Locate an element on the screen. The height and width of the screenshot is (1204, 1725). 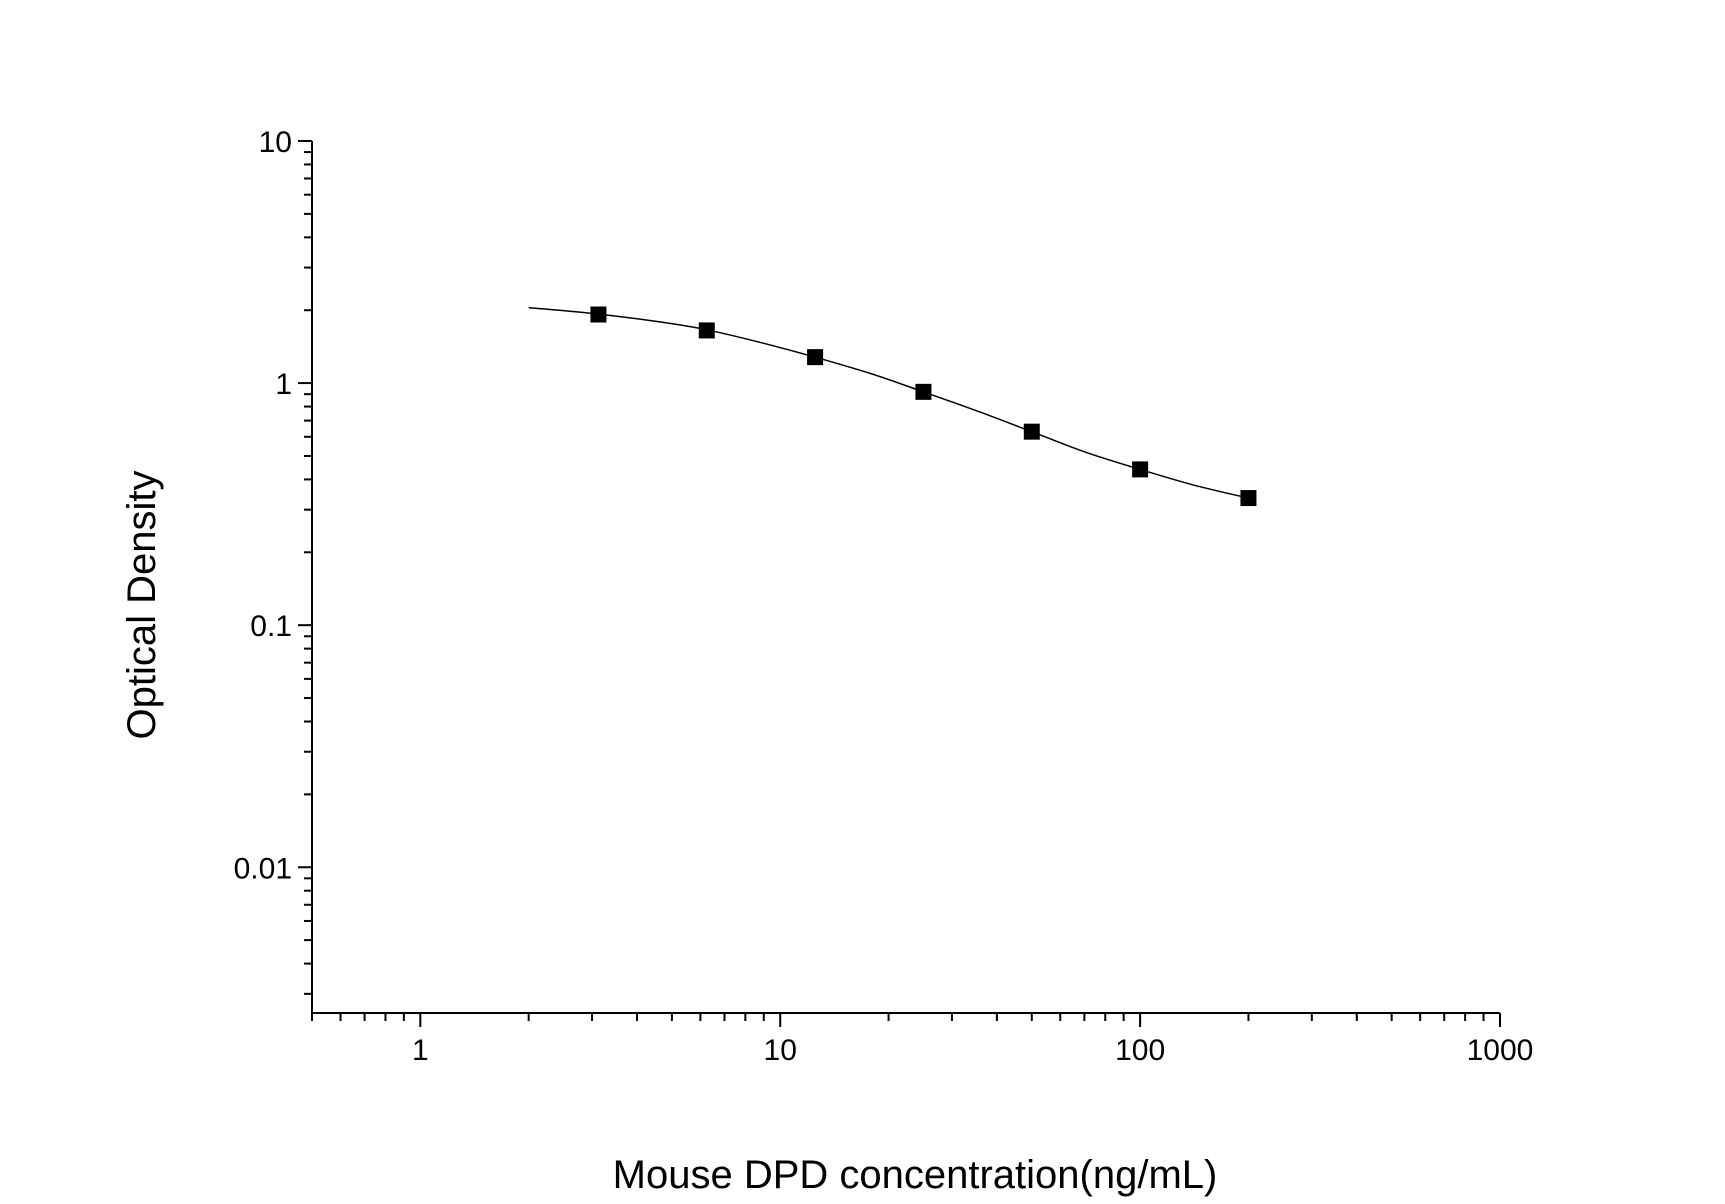
x-tick-label: 1000 is located at coordinates (1500, 1050).